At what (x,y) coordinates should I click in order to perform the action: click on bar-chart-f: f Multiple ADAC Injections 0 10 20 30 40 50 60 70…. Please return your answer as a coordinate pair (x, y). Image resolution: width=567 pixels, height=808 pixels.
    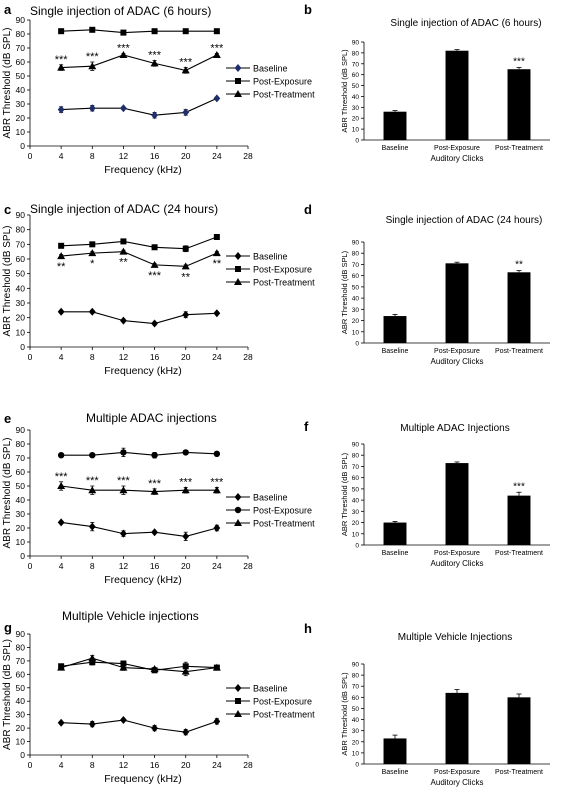
    Looking at the image, I should click on (427, 493).